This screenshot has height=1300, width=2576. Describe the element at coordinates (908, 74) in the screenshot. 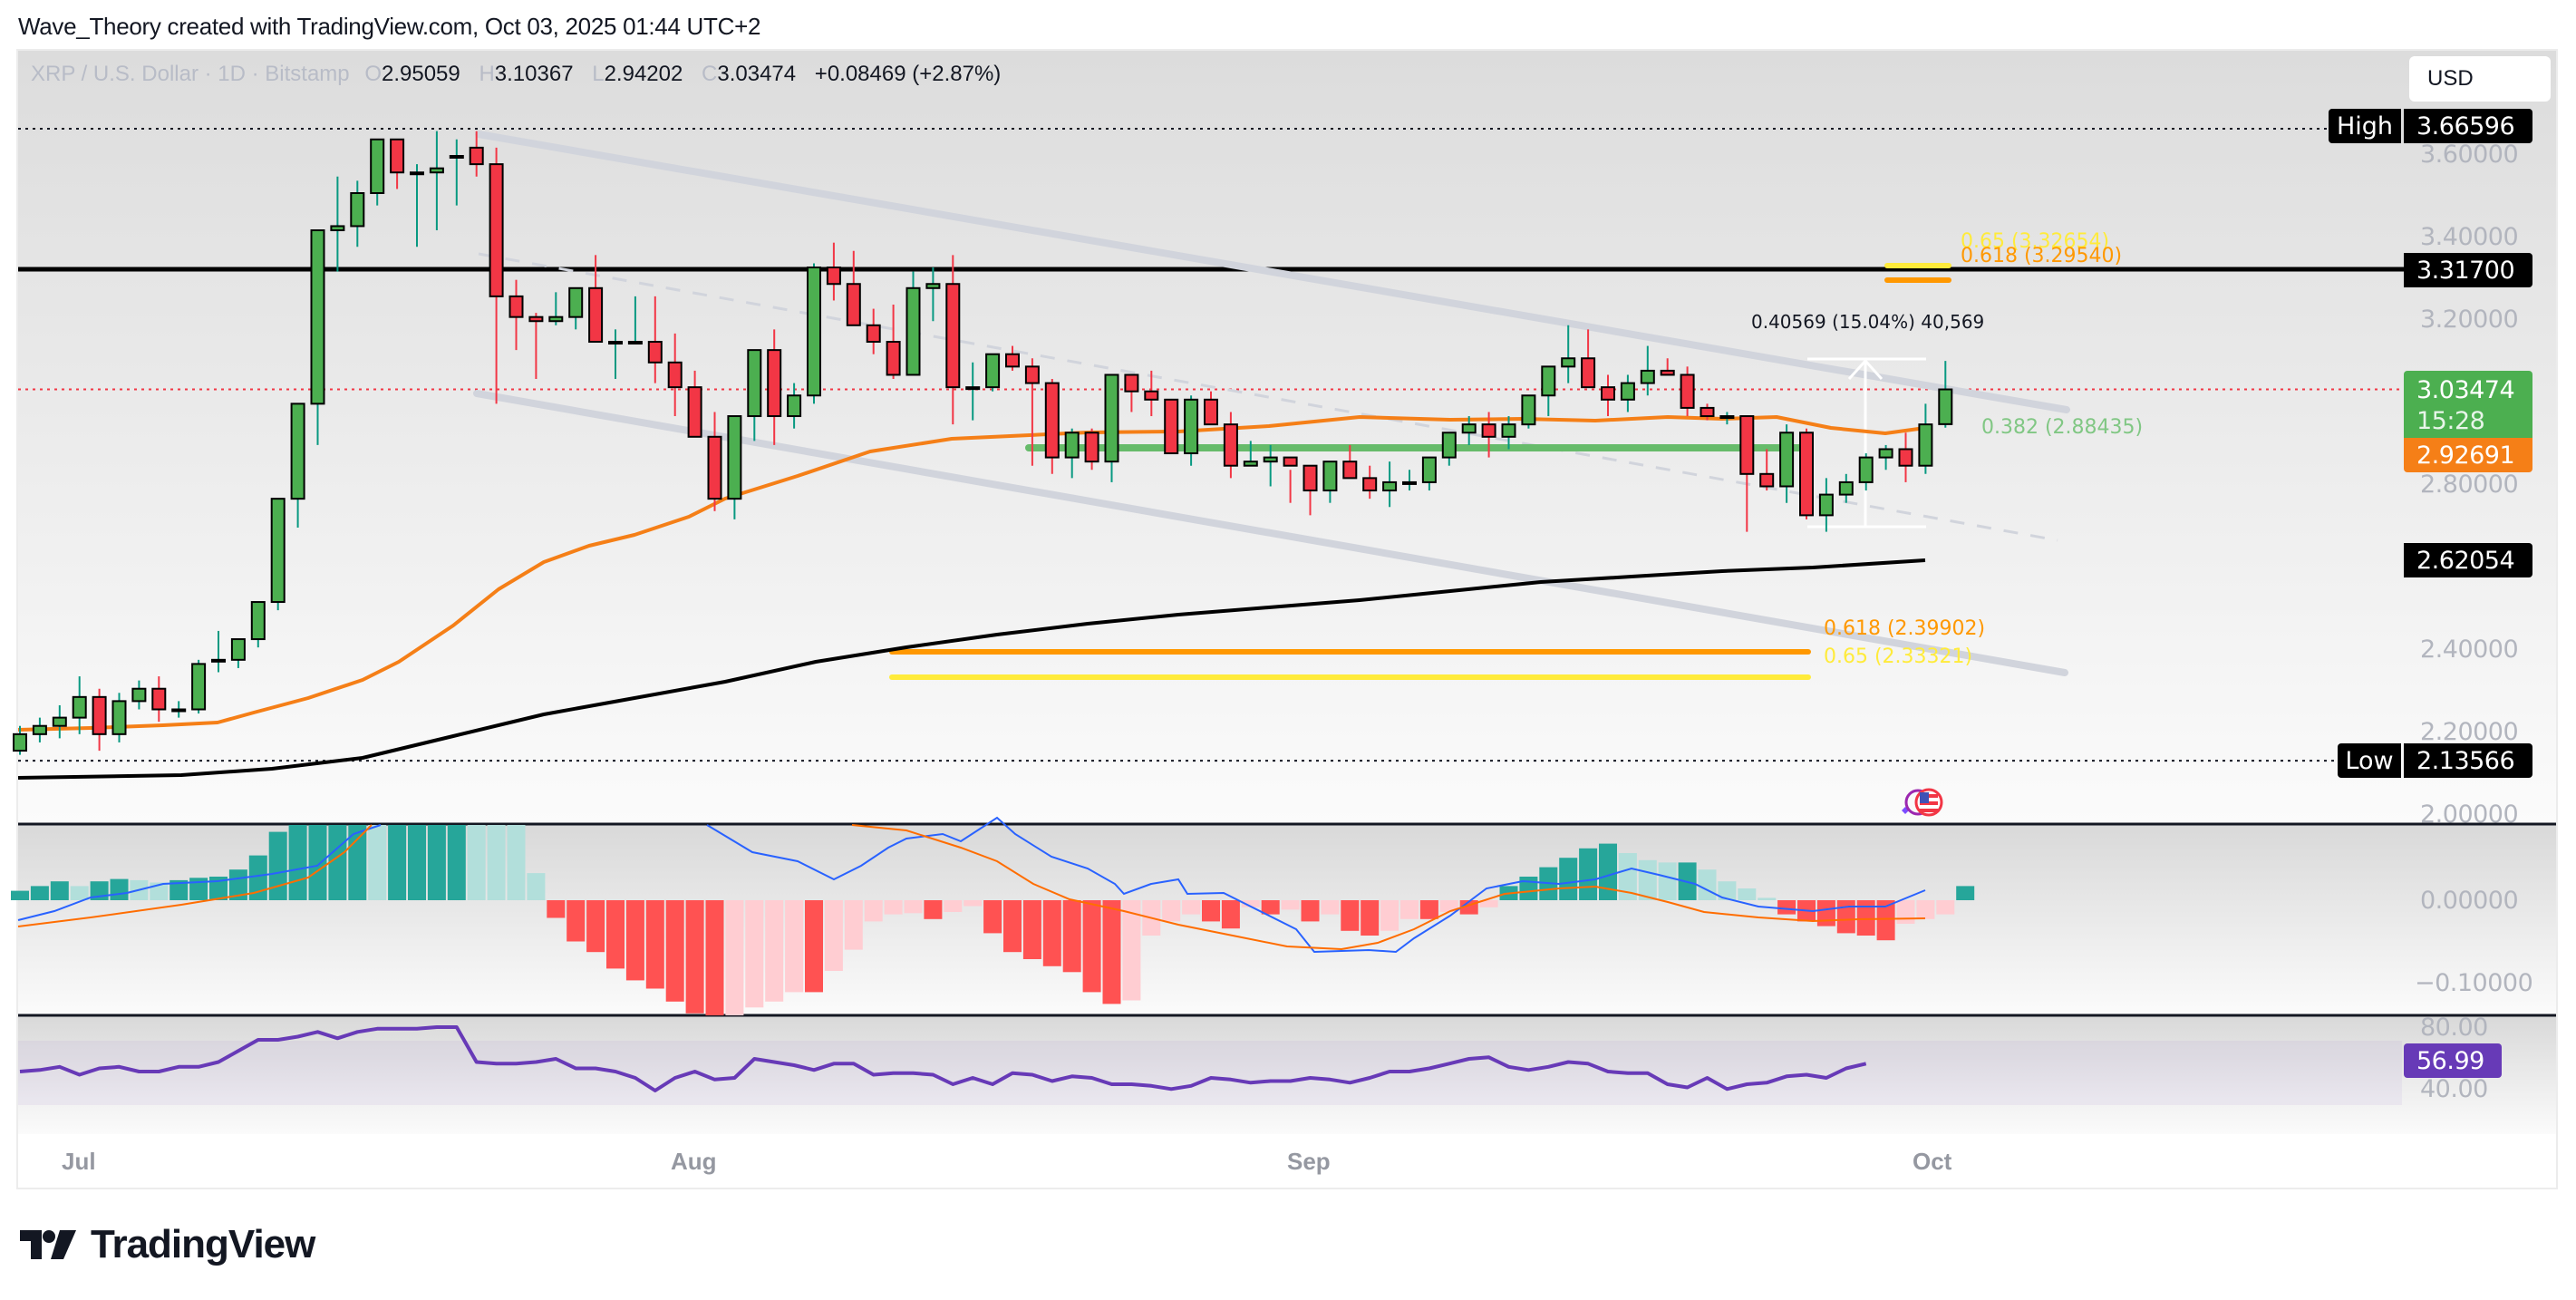

I see `change-value: +0.08469 (+2.87%)` at that location.